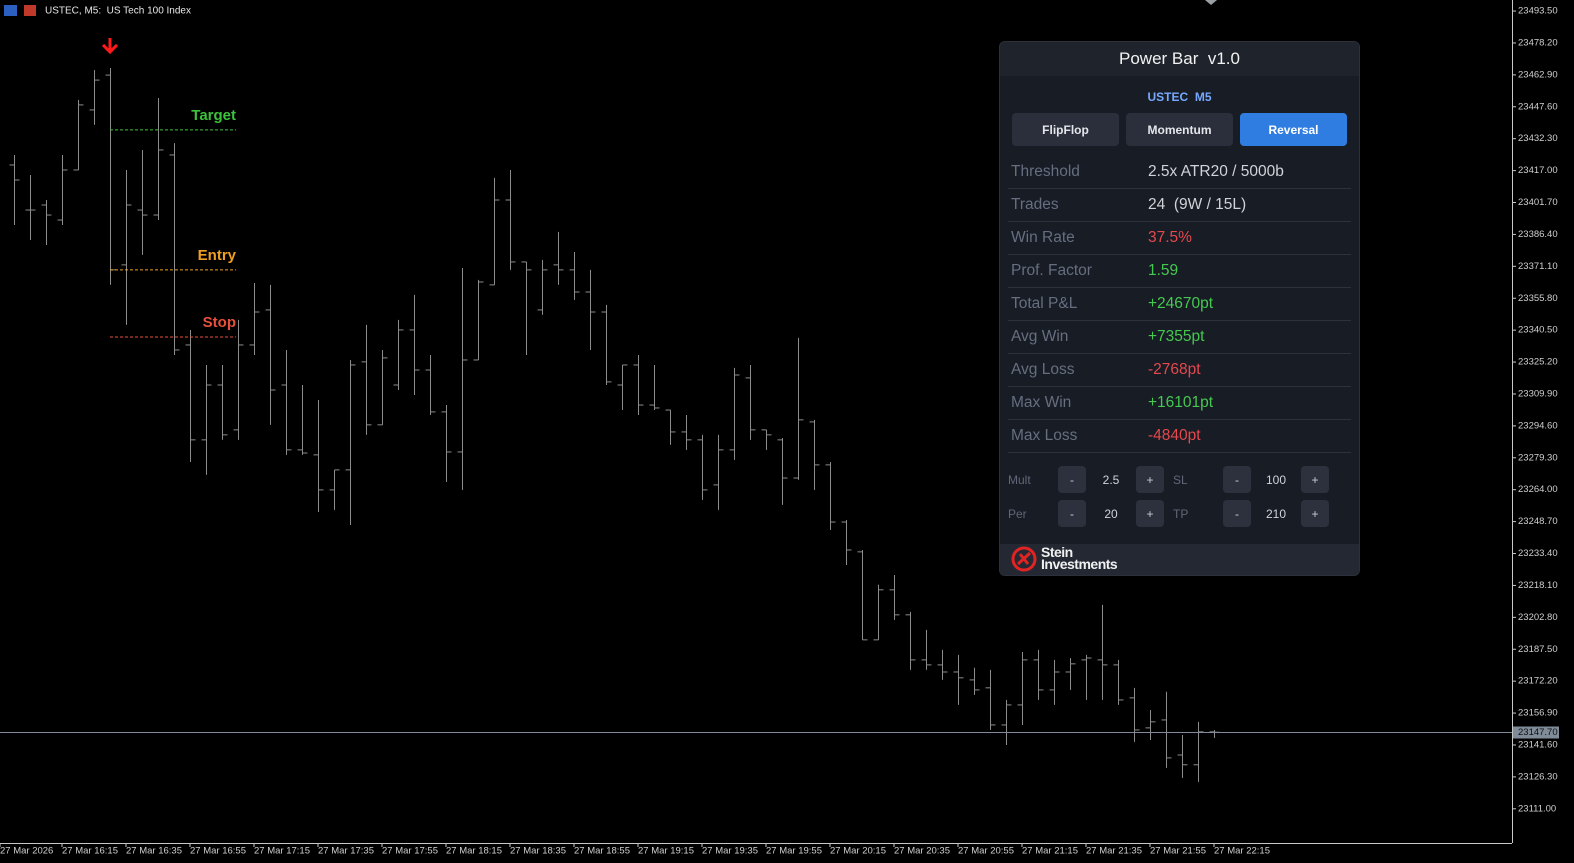  I want to click on stat-row: Threshold 2.5x ATR20 / 5000b, so click(1179, 172).